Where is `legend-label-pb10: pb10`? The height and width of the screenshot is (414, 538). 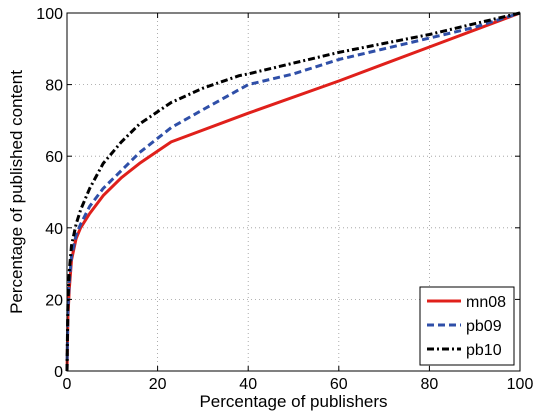
legend-label-pb10: pb10 is located at coordinates (484, 350).